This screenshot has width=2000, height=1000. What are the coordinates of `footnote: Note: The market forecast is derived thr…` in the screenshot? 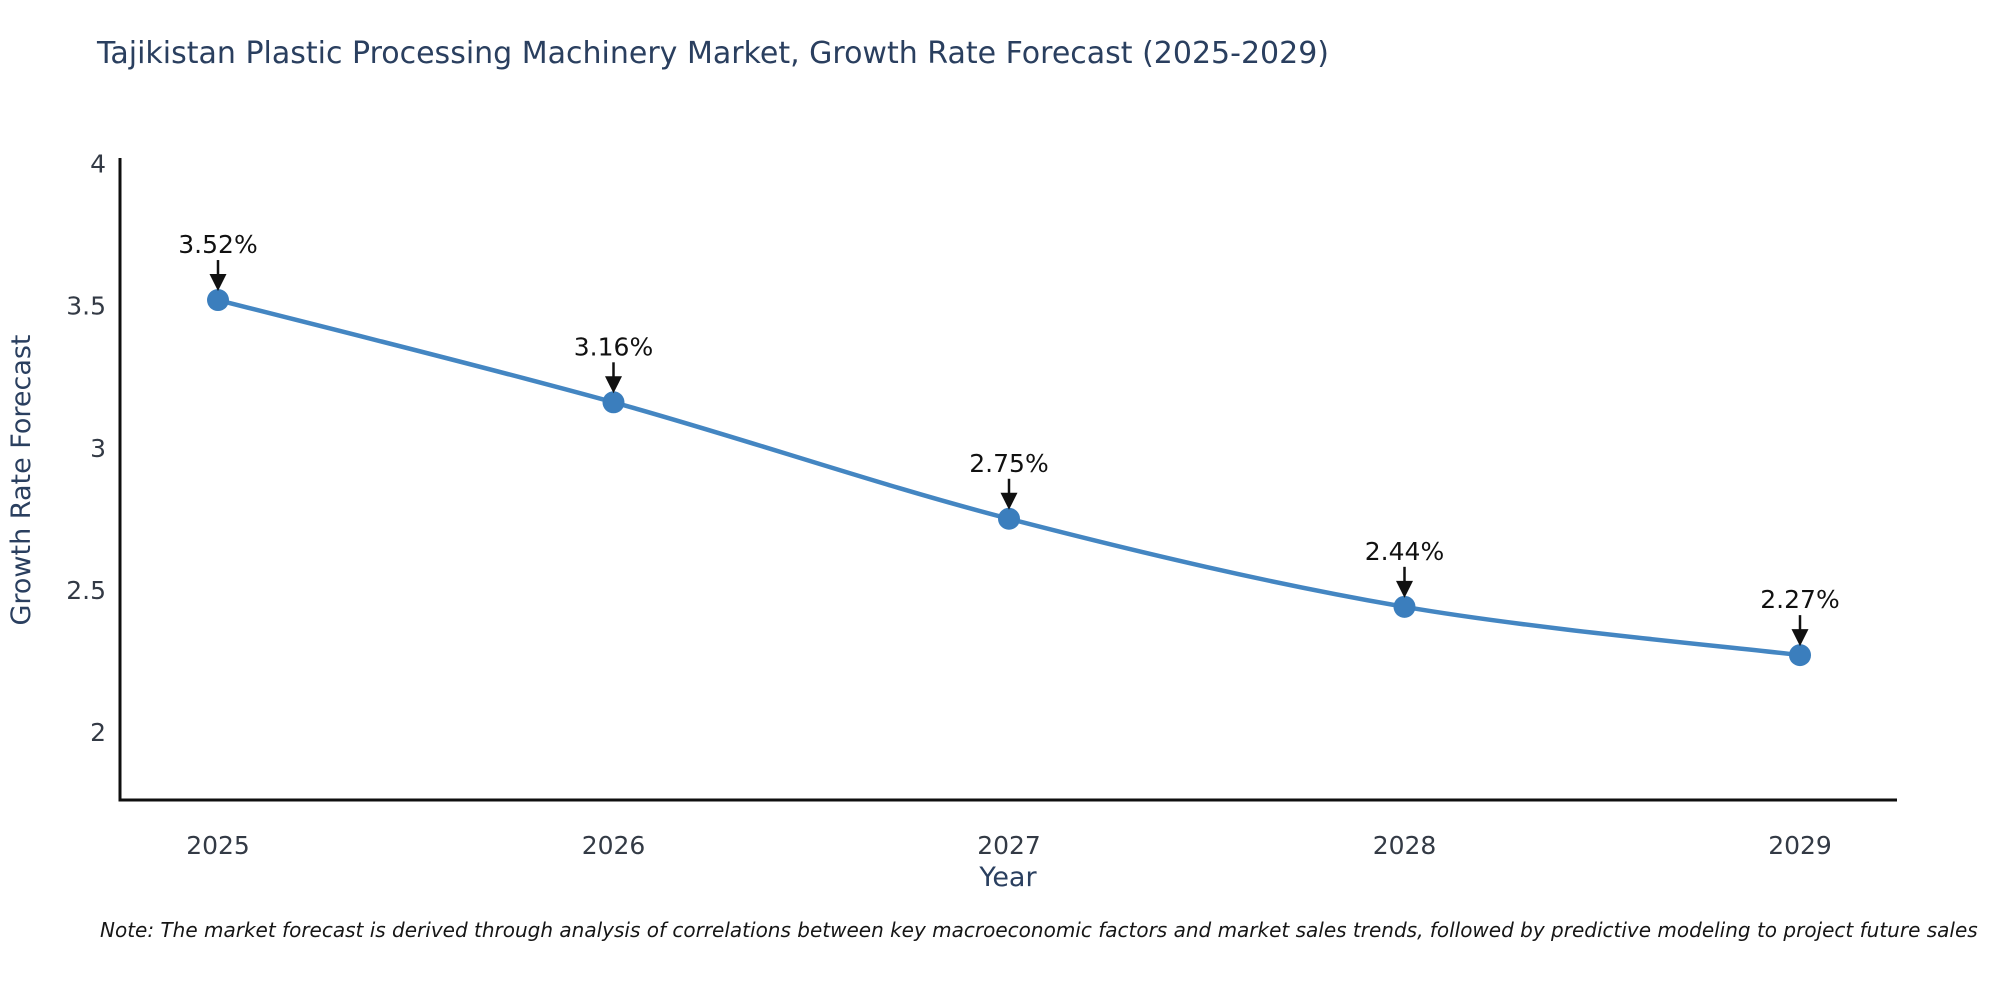 It's located at (1039, 930).